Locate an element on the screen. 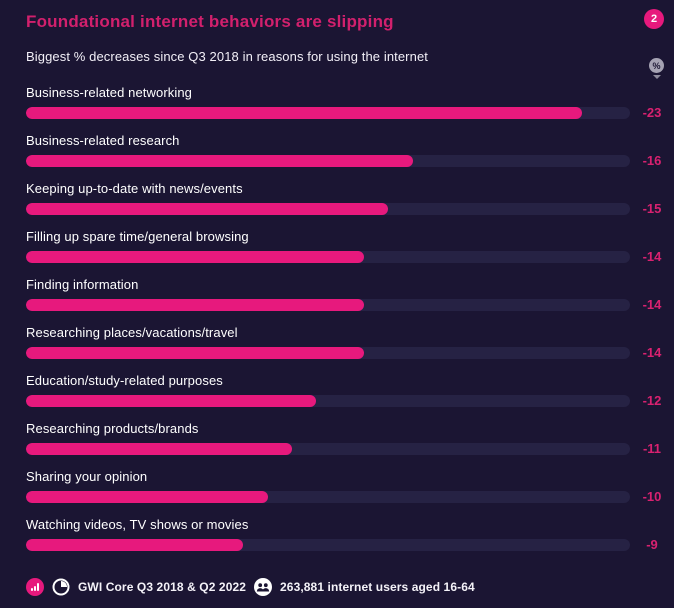  bar-label: Sharing your opinion is located at coordinates (87, 476).